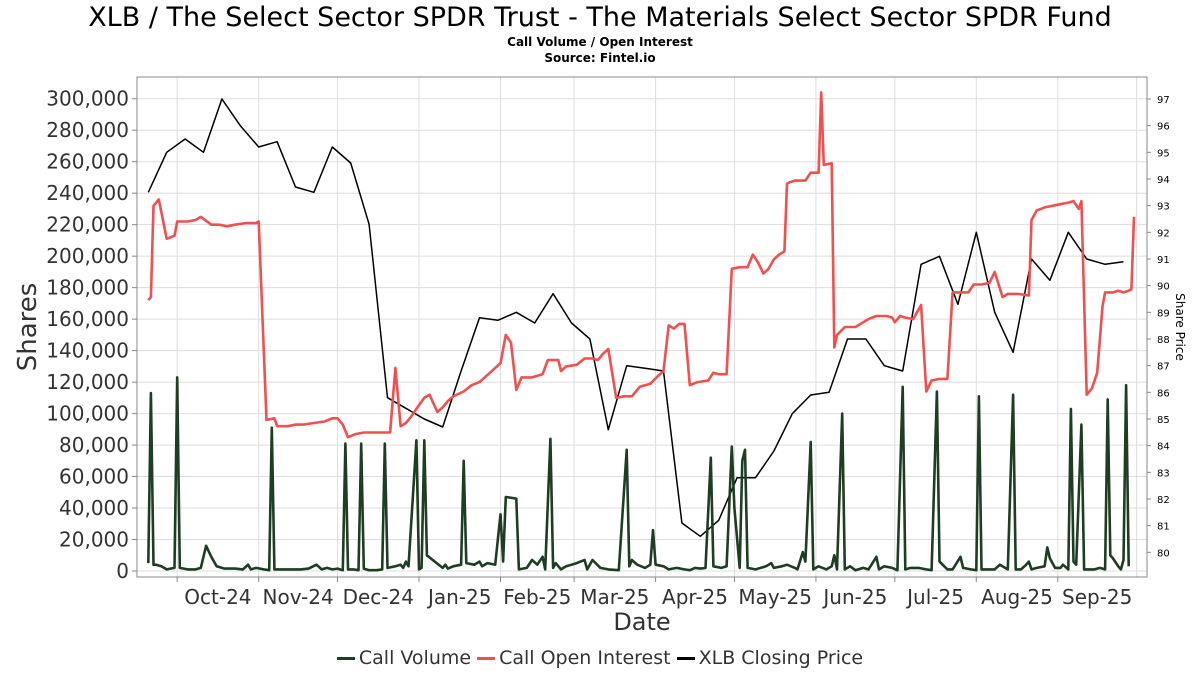 This screenshot has height=675, width=1200. Describe the element at coordinates (378, 597) in the screenshot. I see `x-tick-label: Dec-24` at that location.